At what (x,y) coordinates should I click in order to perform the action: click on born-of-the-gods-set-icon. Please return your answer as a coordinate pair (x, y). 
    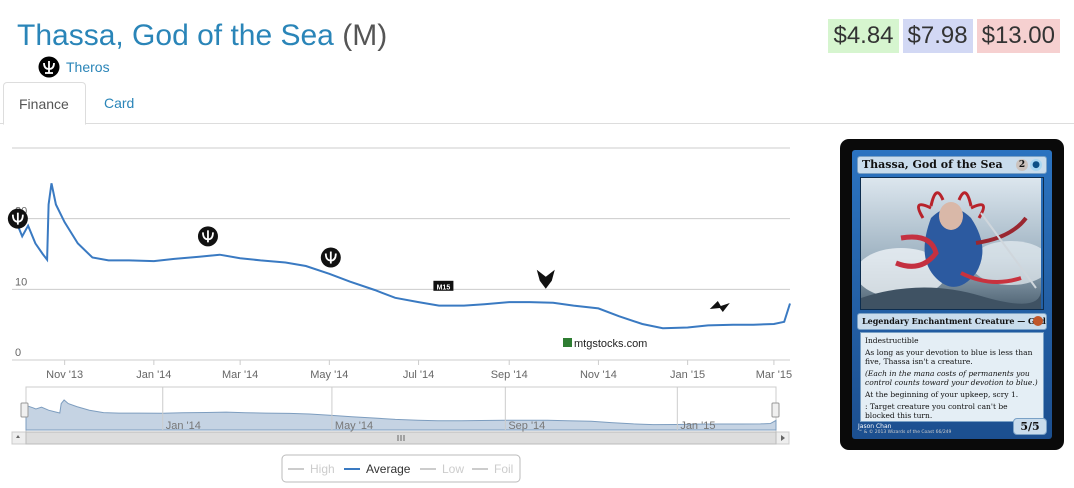
    Looking at the image, I should click on (207, 236).